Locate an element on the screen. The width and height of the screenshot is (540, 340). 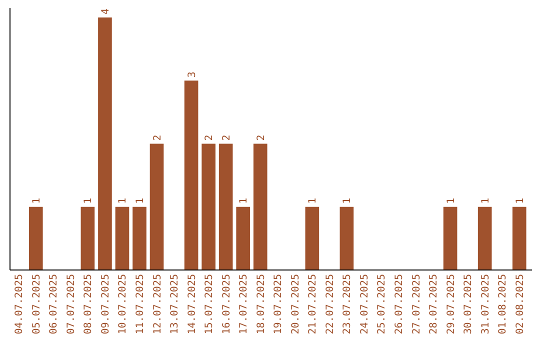
x-tick-label: 05.07.2025 is located at coordinates (36, 304).